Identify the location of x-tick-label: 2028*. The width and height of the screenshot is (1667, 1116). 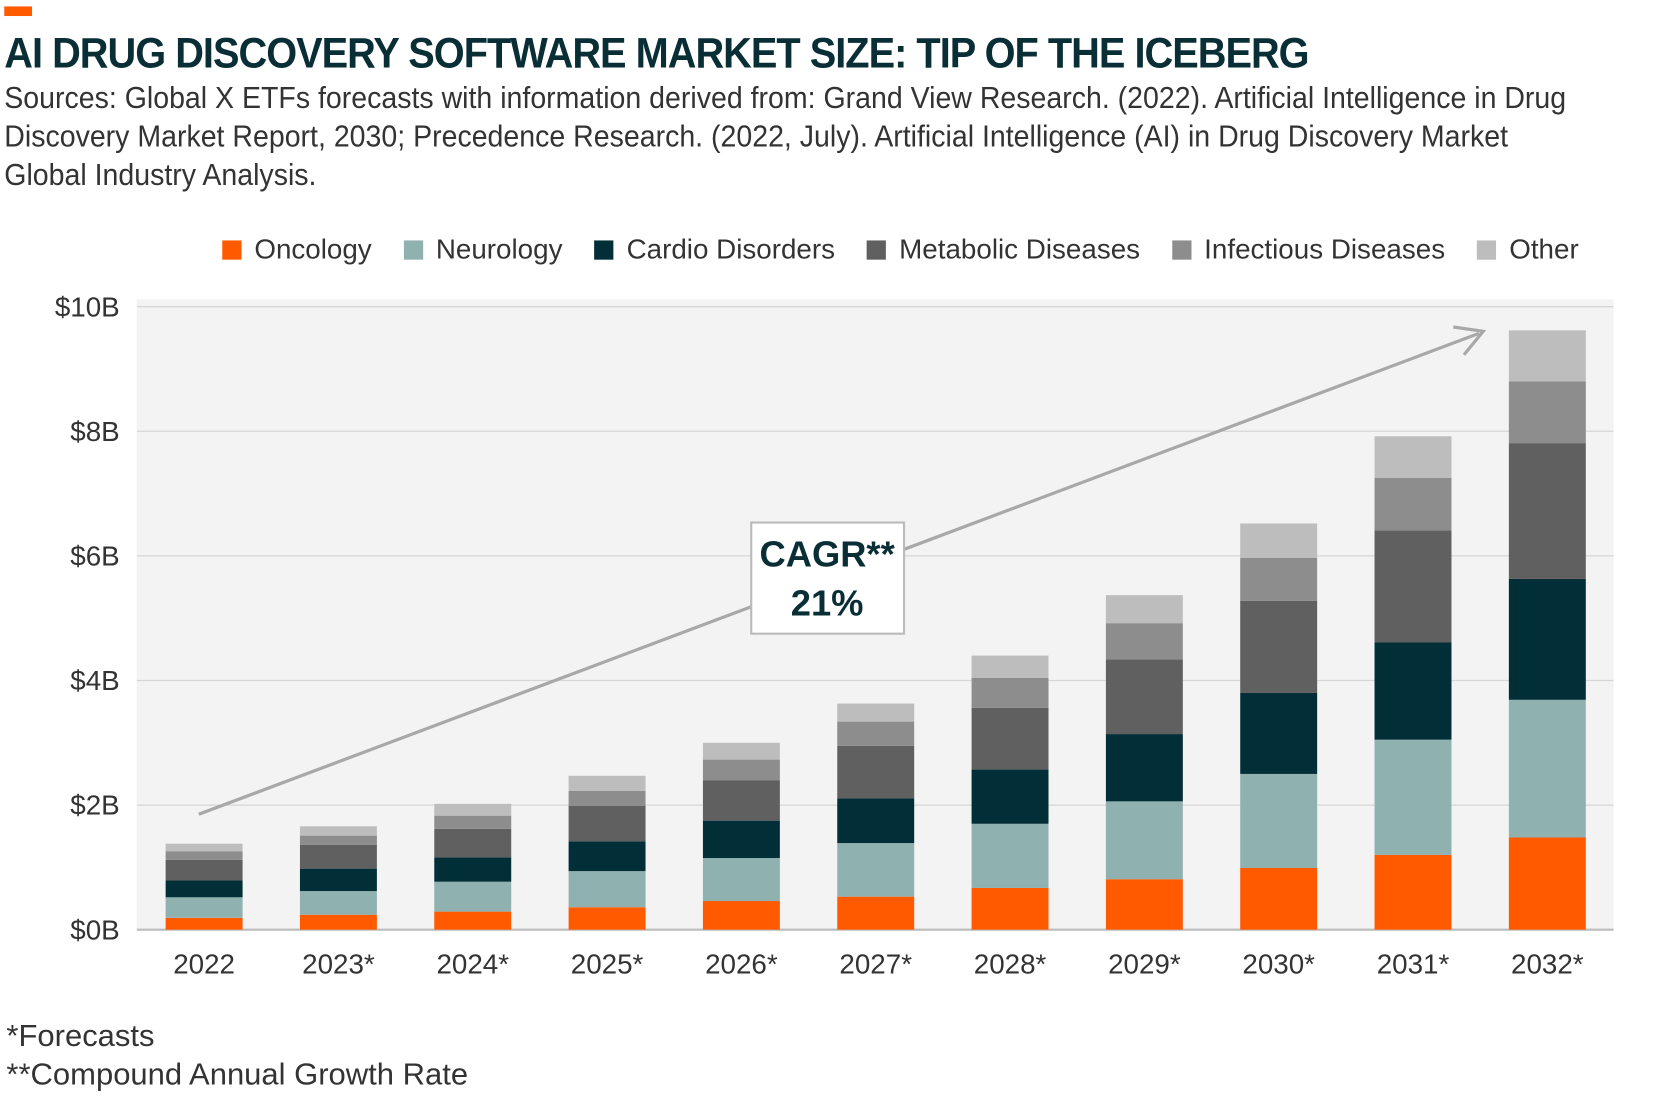
(1010, 963).